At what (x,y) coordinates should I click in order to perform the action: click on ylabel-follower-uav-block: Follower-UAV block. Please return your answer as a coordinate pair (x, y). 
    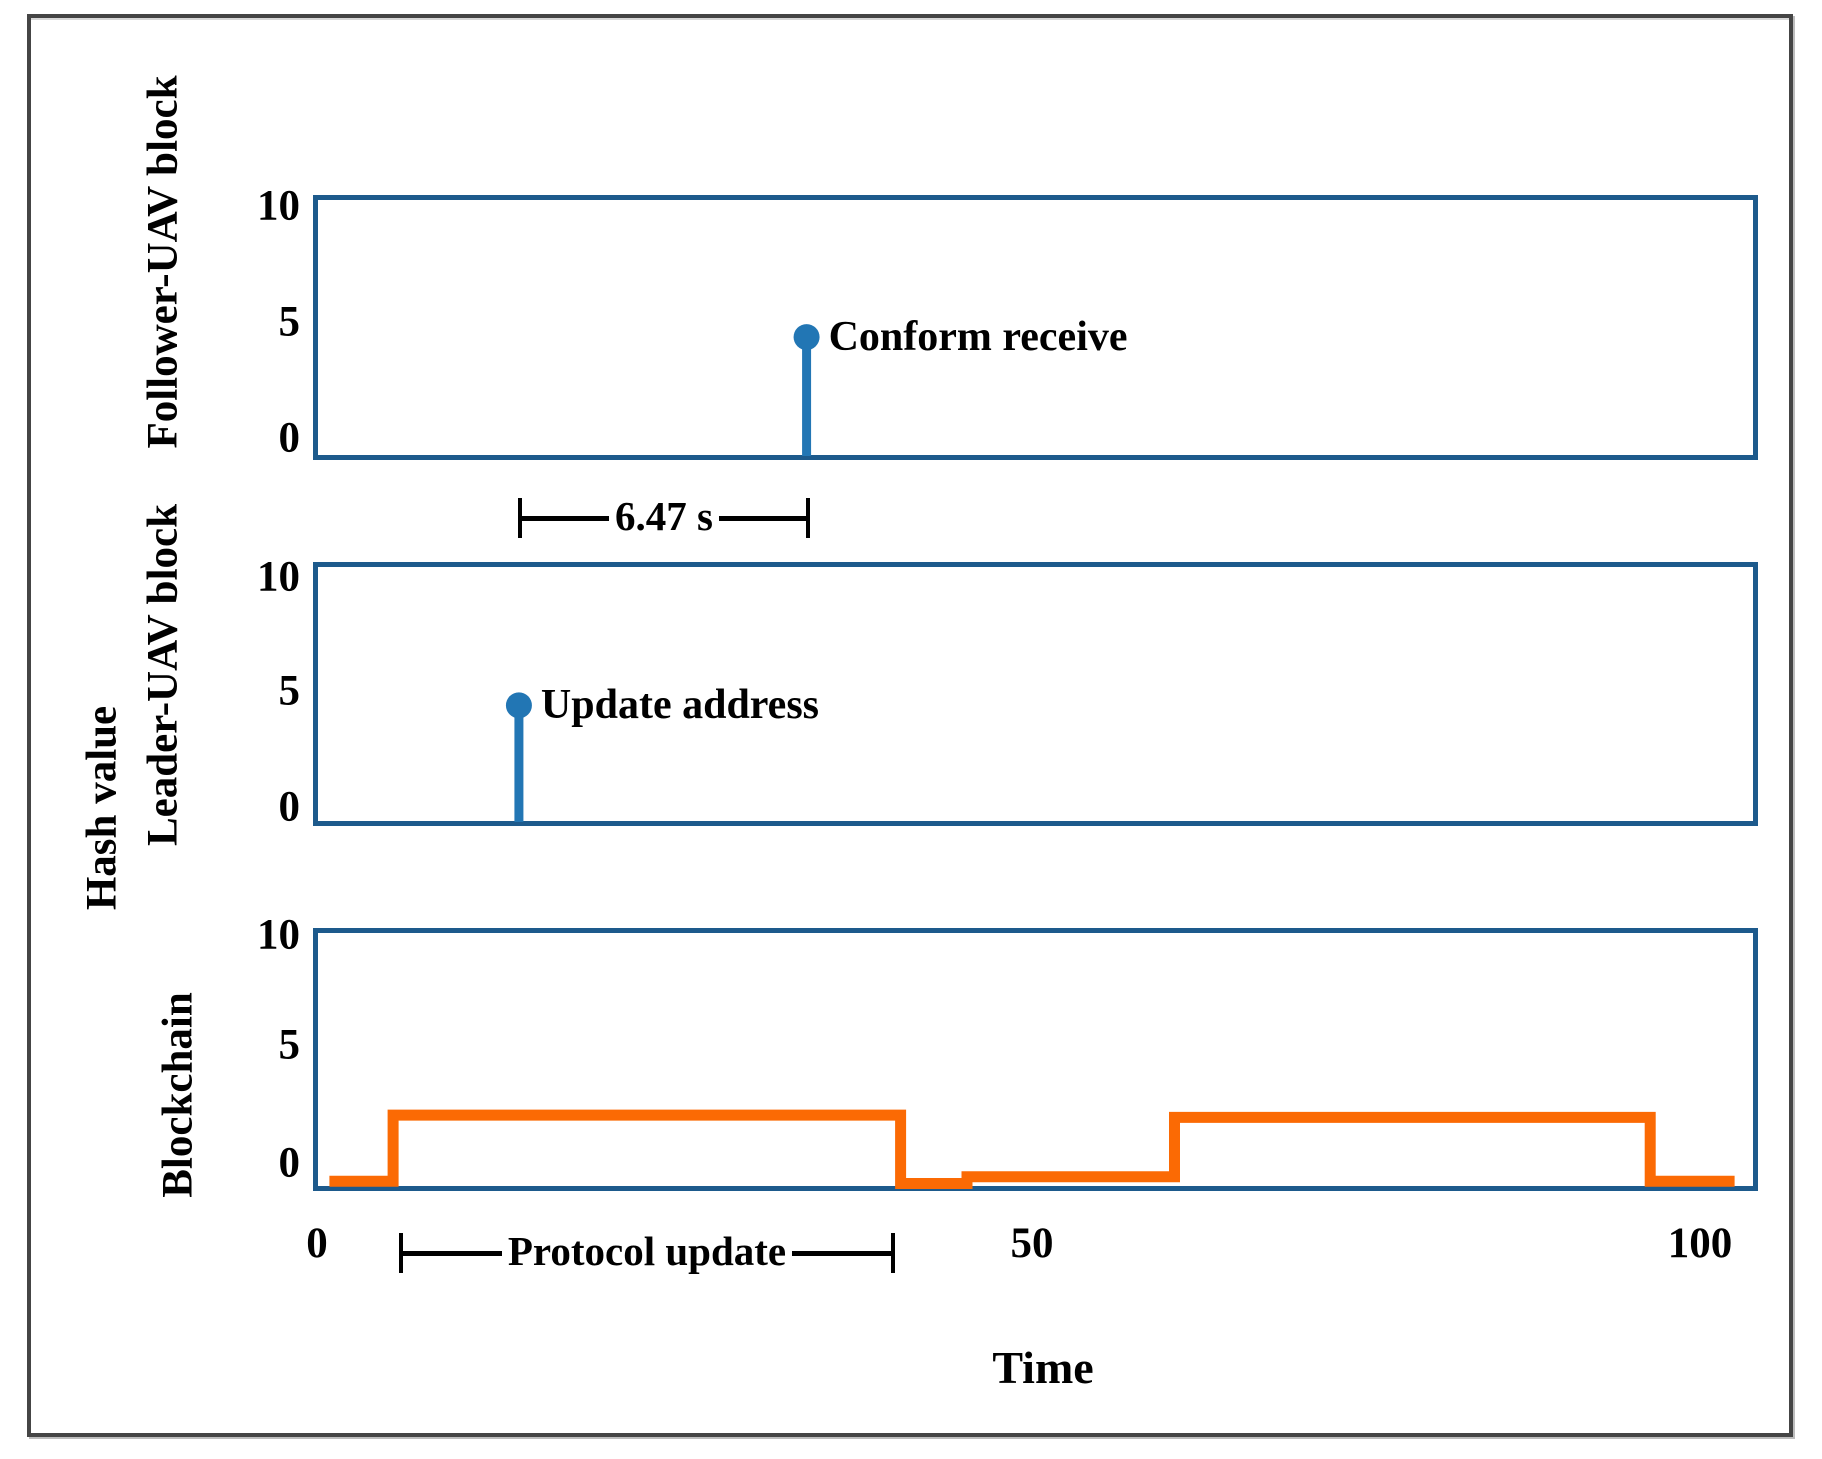
    Looking at the image, I should click on (163, 262).